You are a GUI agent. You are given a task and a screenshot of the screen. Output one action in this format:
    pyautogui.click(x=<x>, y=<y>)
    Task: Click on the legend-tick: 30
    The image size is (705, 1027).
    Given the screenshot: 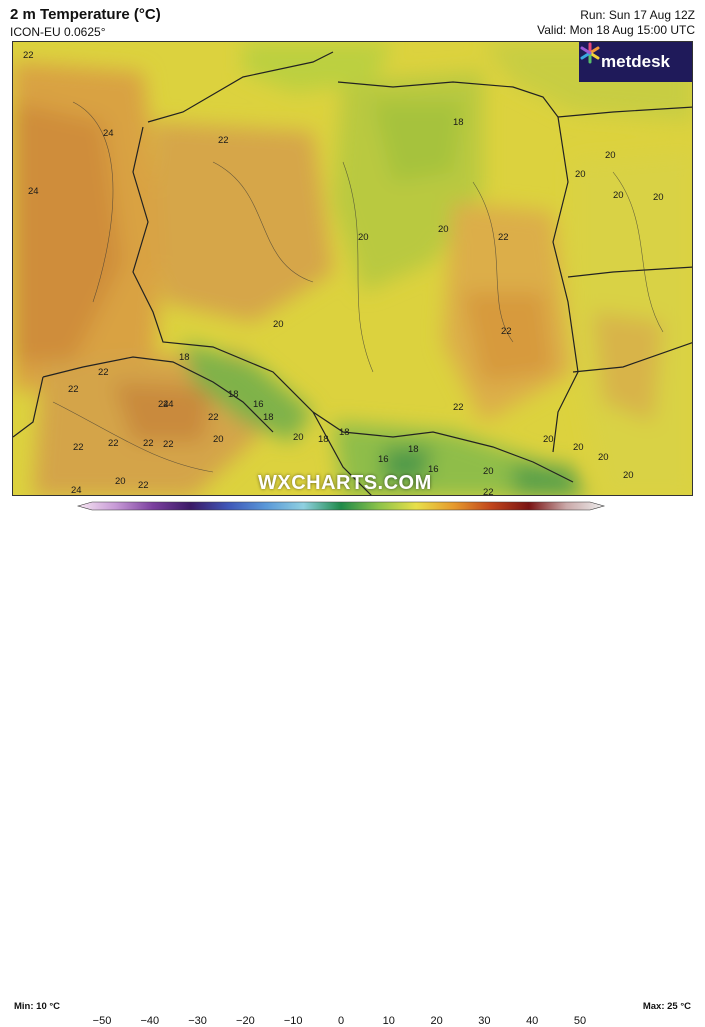 What is the action you would take?
    pyautogui.click(x=484, y=1021)
    